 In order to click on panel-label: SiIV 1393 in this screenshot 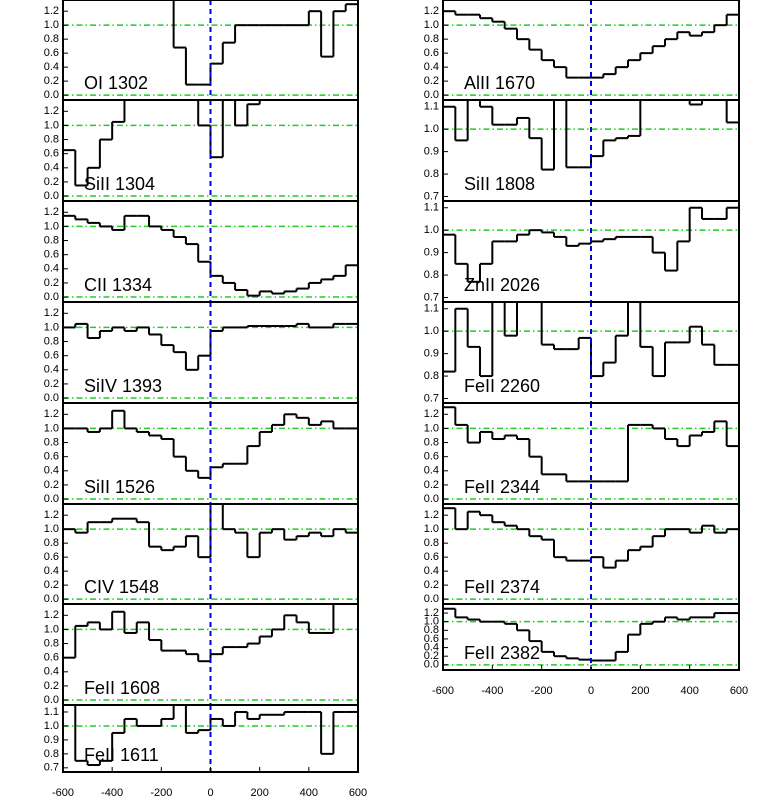, I will do `click(123, 386)`.